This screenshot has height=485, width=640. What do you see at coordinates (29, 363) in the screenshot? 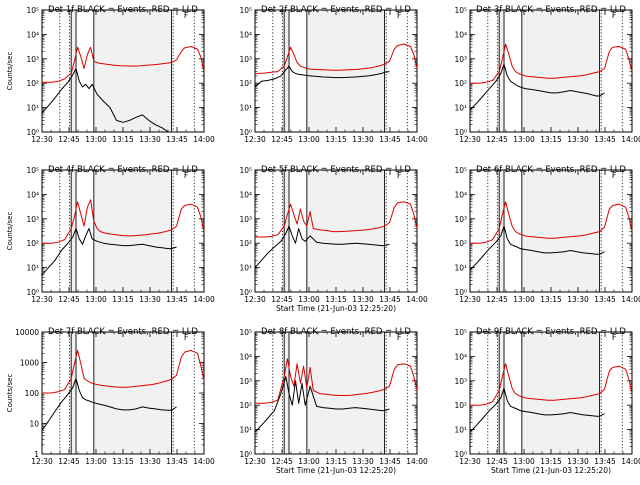
I see `y-tick-label: 1000` at bounding box center [29, 363].